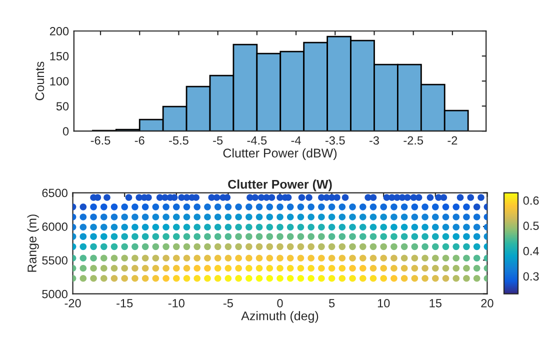 This screenshot has width=560, height=337. What do you see at coordinates (59, 31) in the screenshot?
I see `y-tick-label: 200` at bounding box center [59, 31].